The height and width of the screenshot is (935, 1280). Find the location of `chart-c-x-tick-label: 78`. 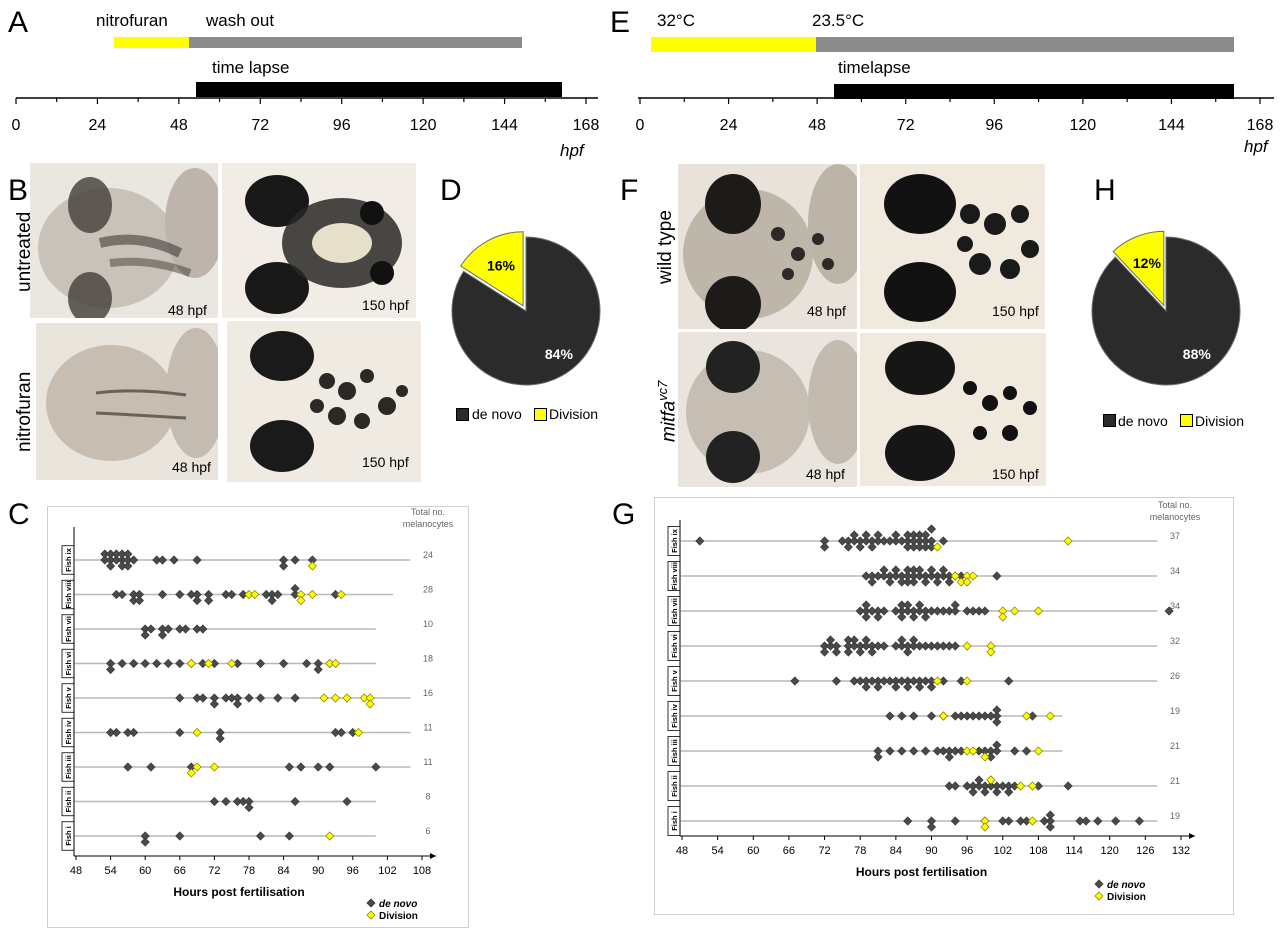

chart-c-x-tick-label: 78 is located at coordinates (249, 871).